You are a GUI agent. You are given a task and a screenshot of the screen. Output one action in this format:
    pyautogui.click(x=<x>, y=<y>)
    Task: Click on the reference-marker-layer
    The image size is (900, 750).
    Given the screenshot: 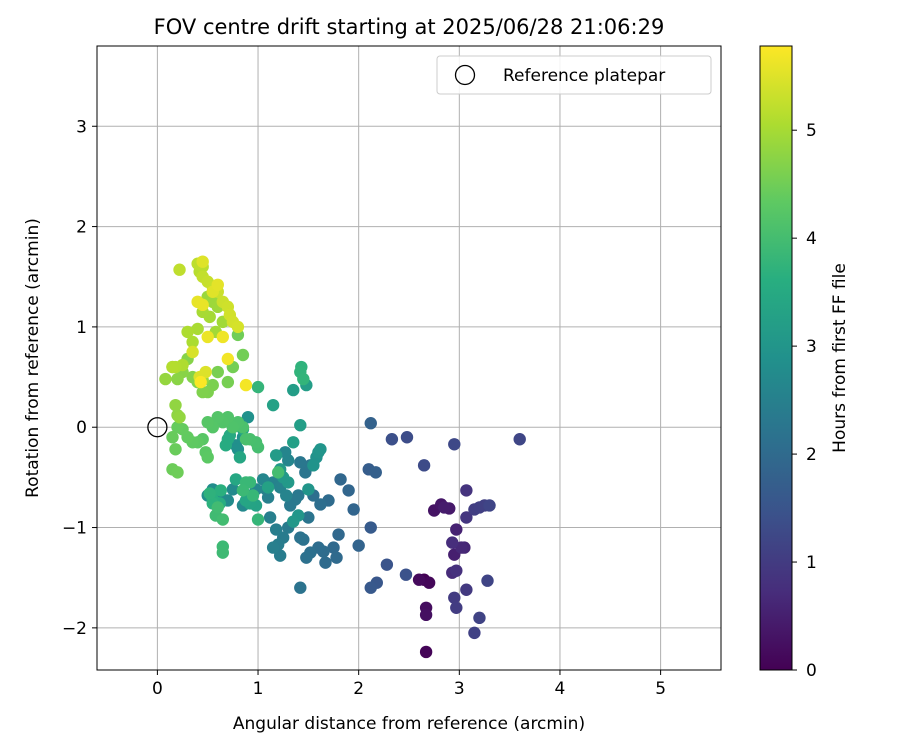 What is the action you would take?
    pyautogui.click(x=157, y=427)
    